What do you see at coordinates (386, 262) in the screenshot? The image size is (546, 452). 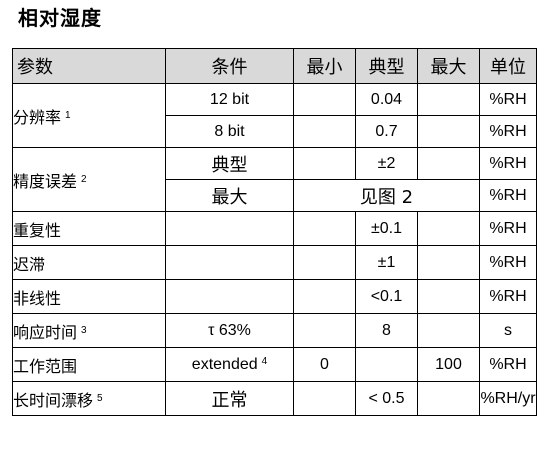 I see `typ-cell: ±1` at bounding box center [386, 262].